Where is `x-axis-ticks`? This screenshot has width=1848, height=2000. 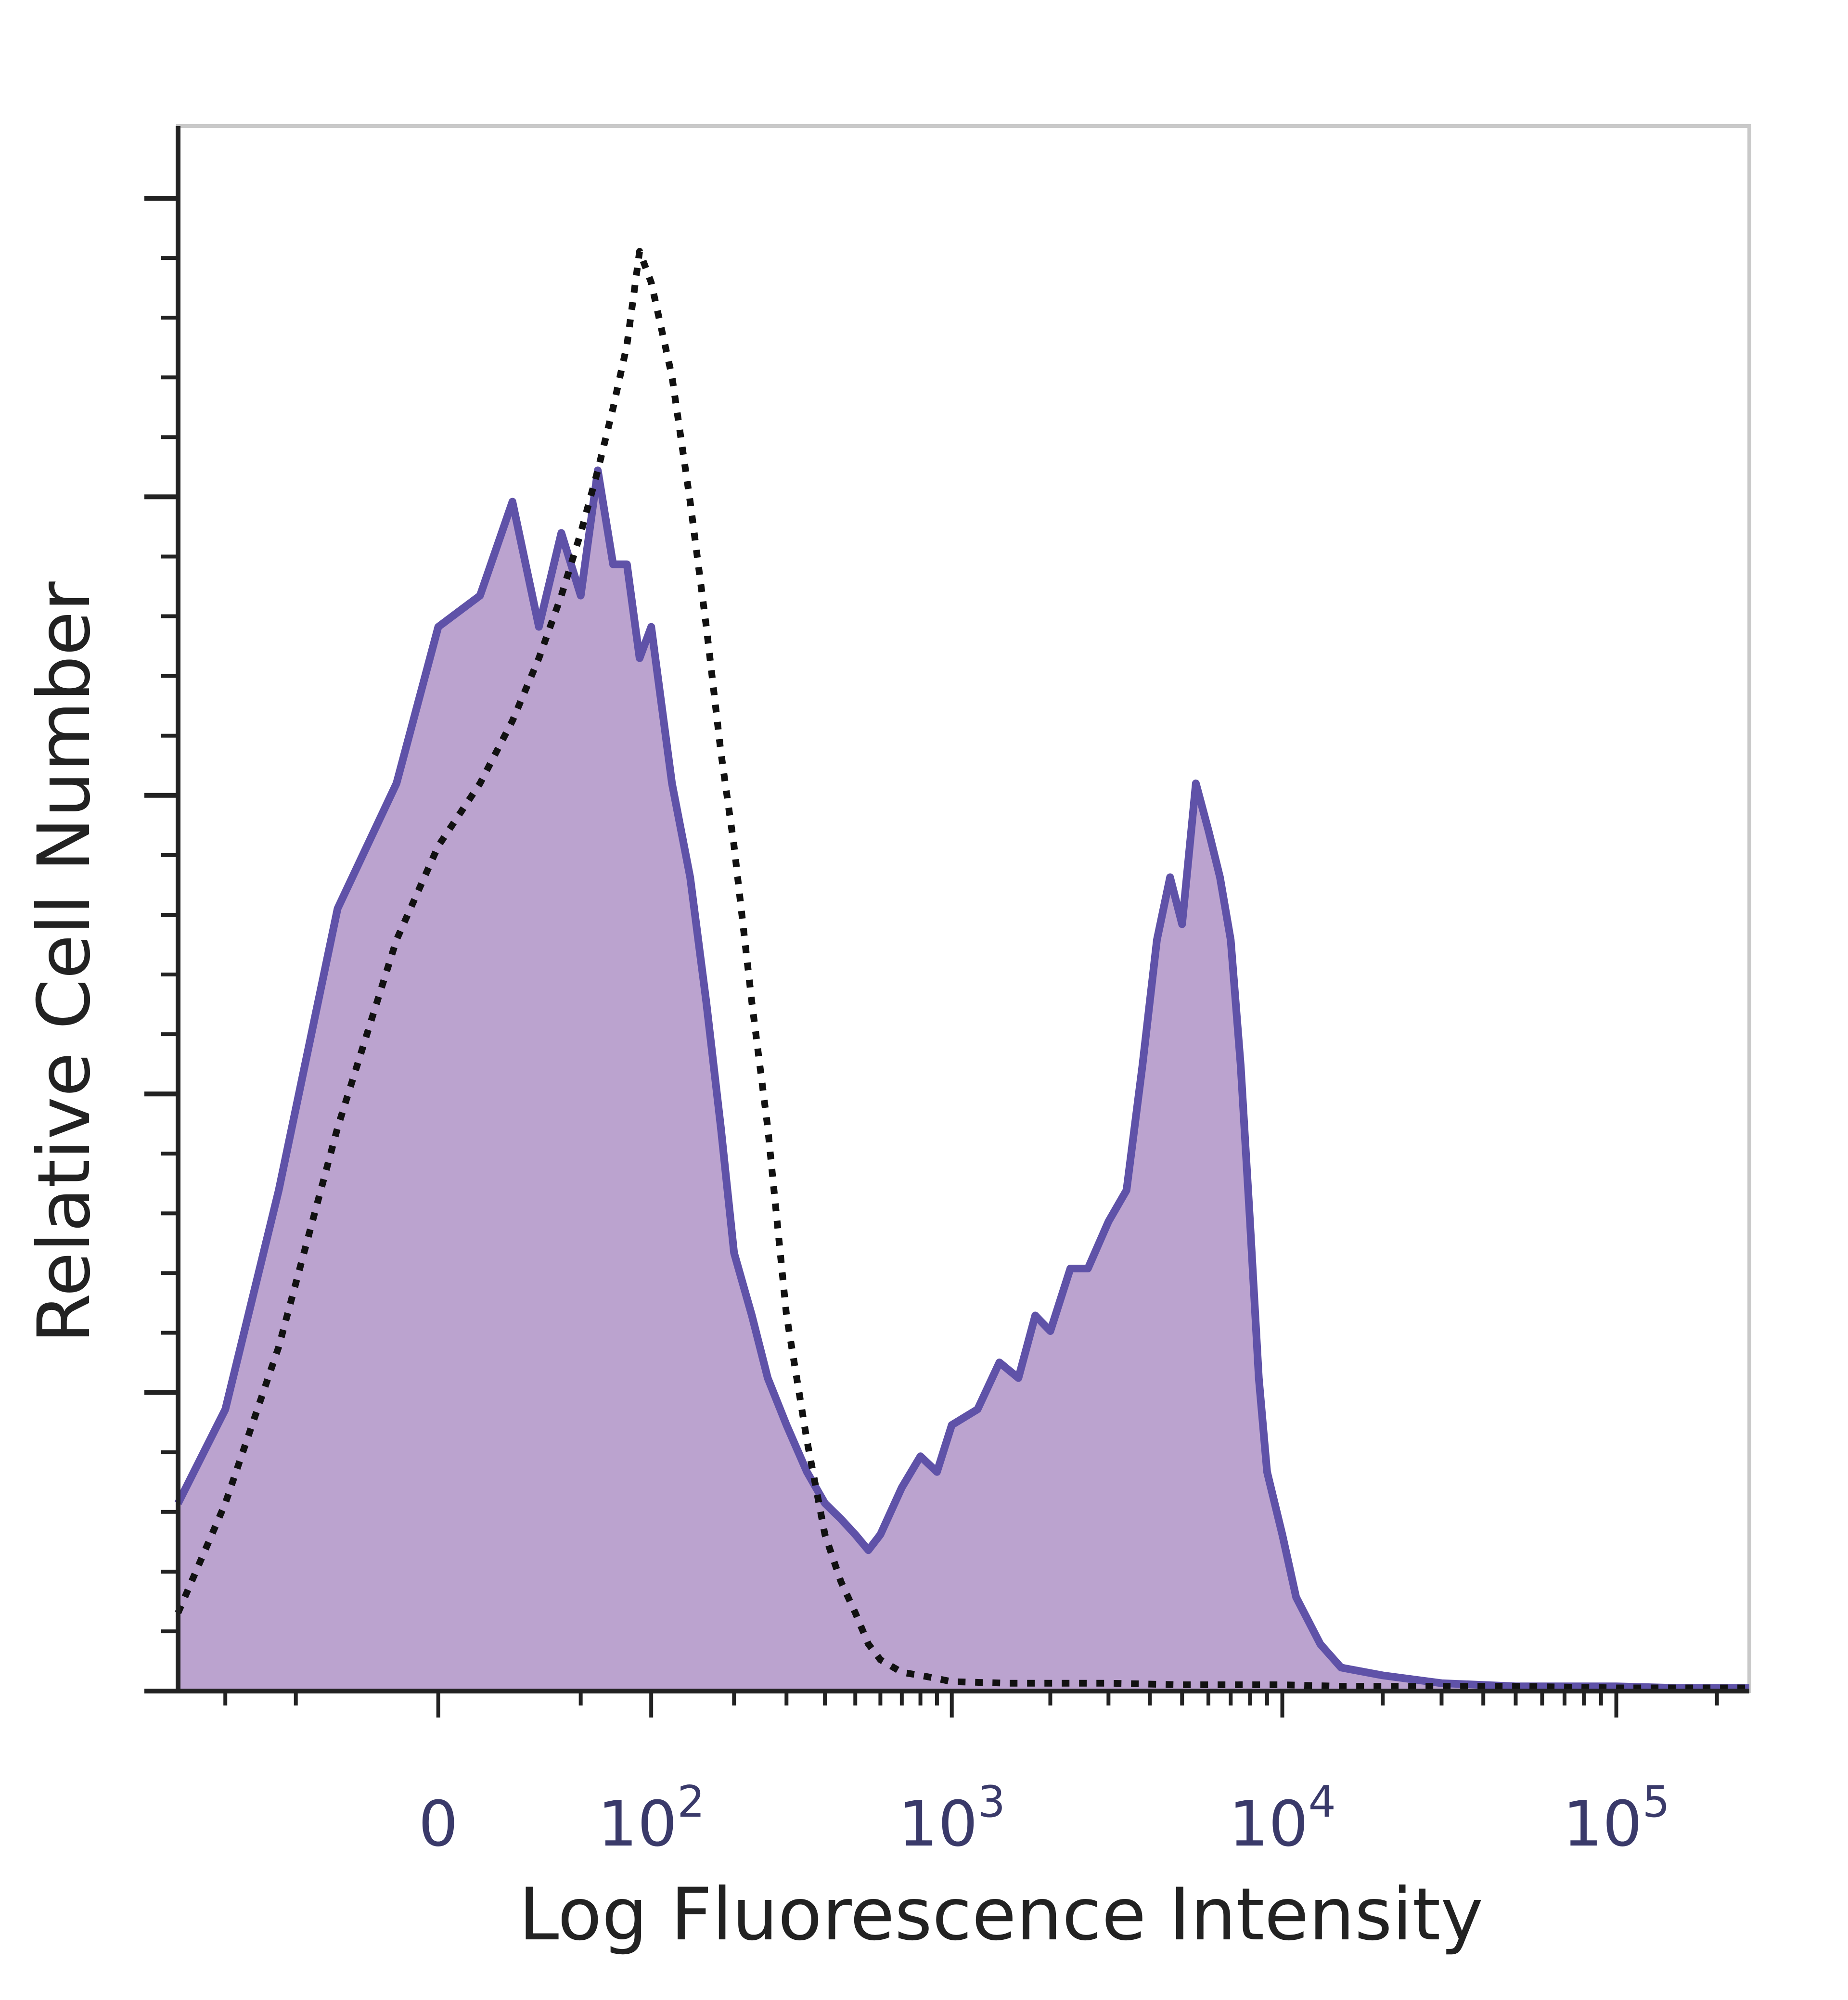
x-axis-ticks is located at coordinates (971, 1704).